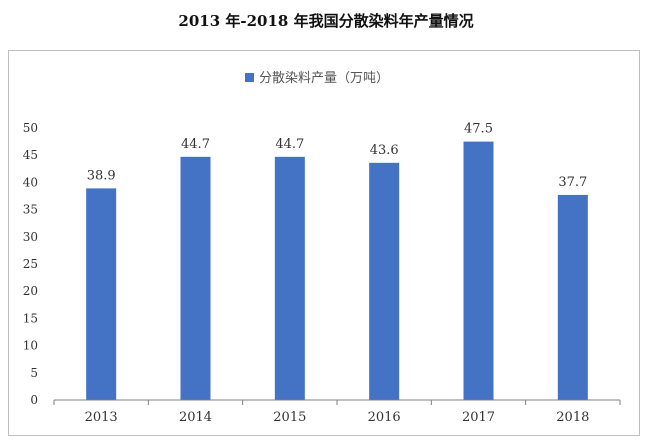  What do you see at coordinates (478, 417) in the screenshot?
I see `x-tick-label: 2017` at bounding box center [478, 417].